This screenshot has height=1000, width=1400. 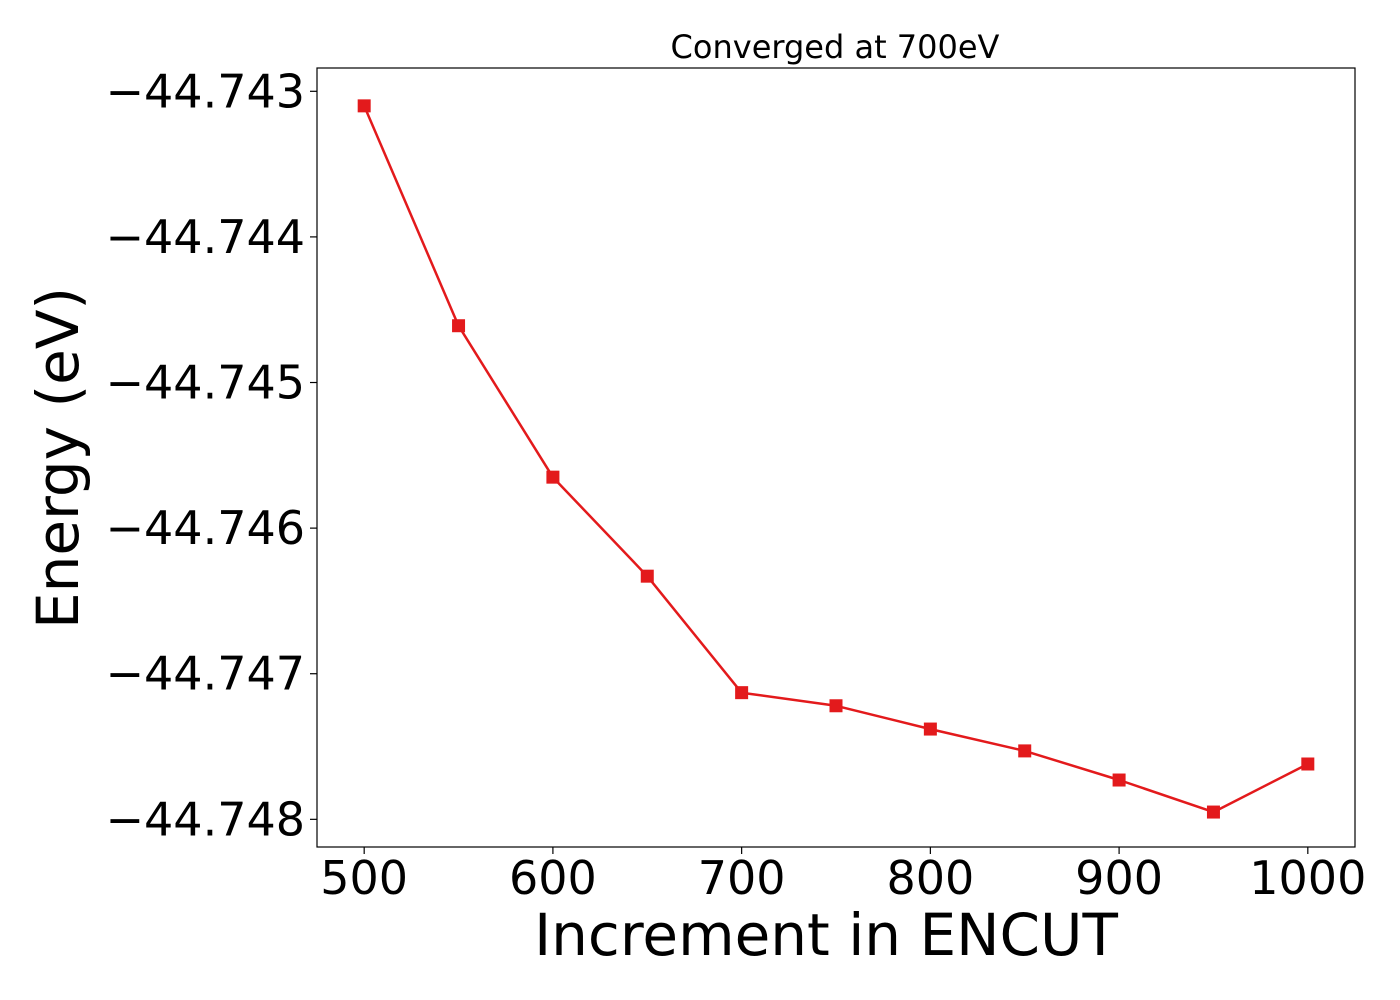 What do you see at coordinates (930, 878) in the screenshot?
I see `x-tick-label: 800` at bounding box center [930, 878].